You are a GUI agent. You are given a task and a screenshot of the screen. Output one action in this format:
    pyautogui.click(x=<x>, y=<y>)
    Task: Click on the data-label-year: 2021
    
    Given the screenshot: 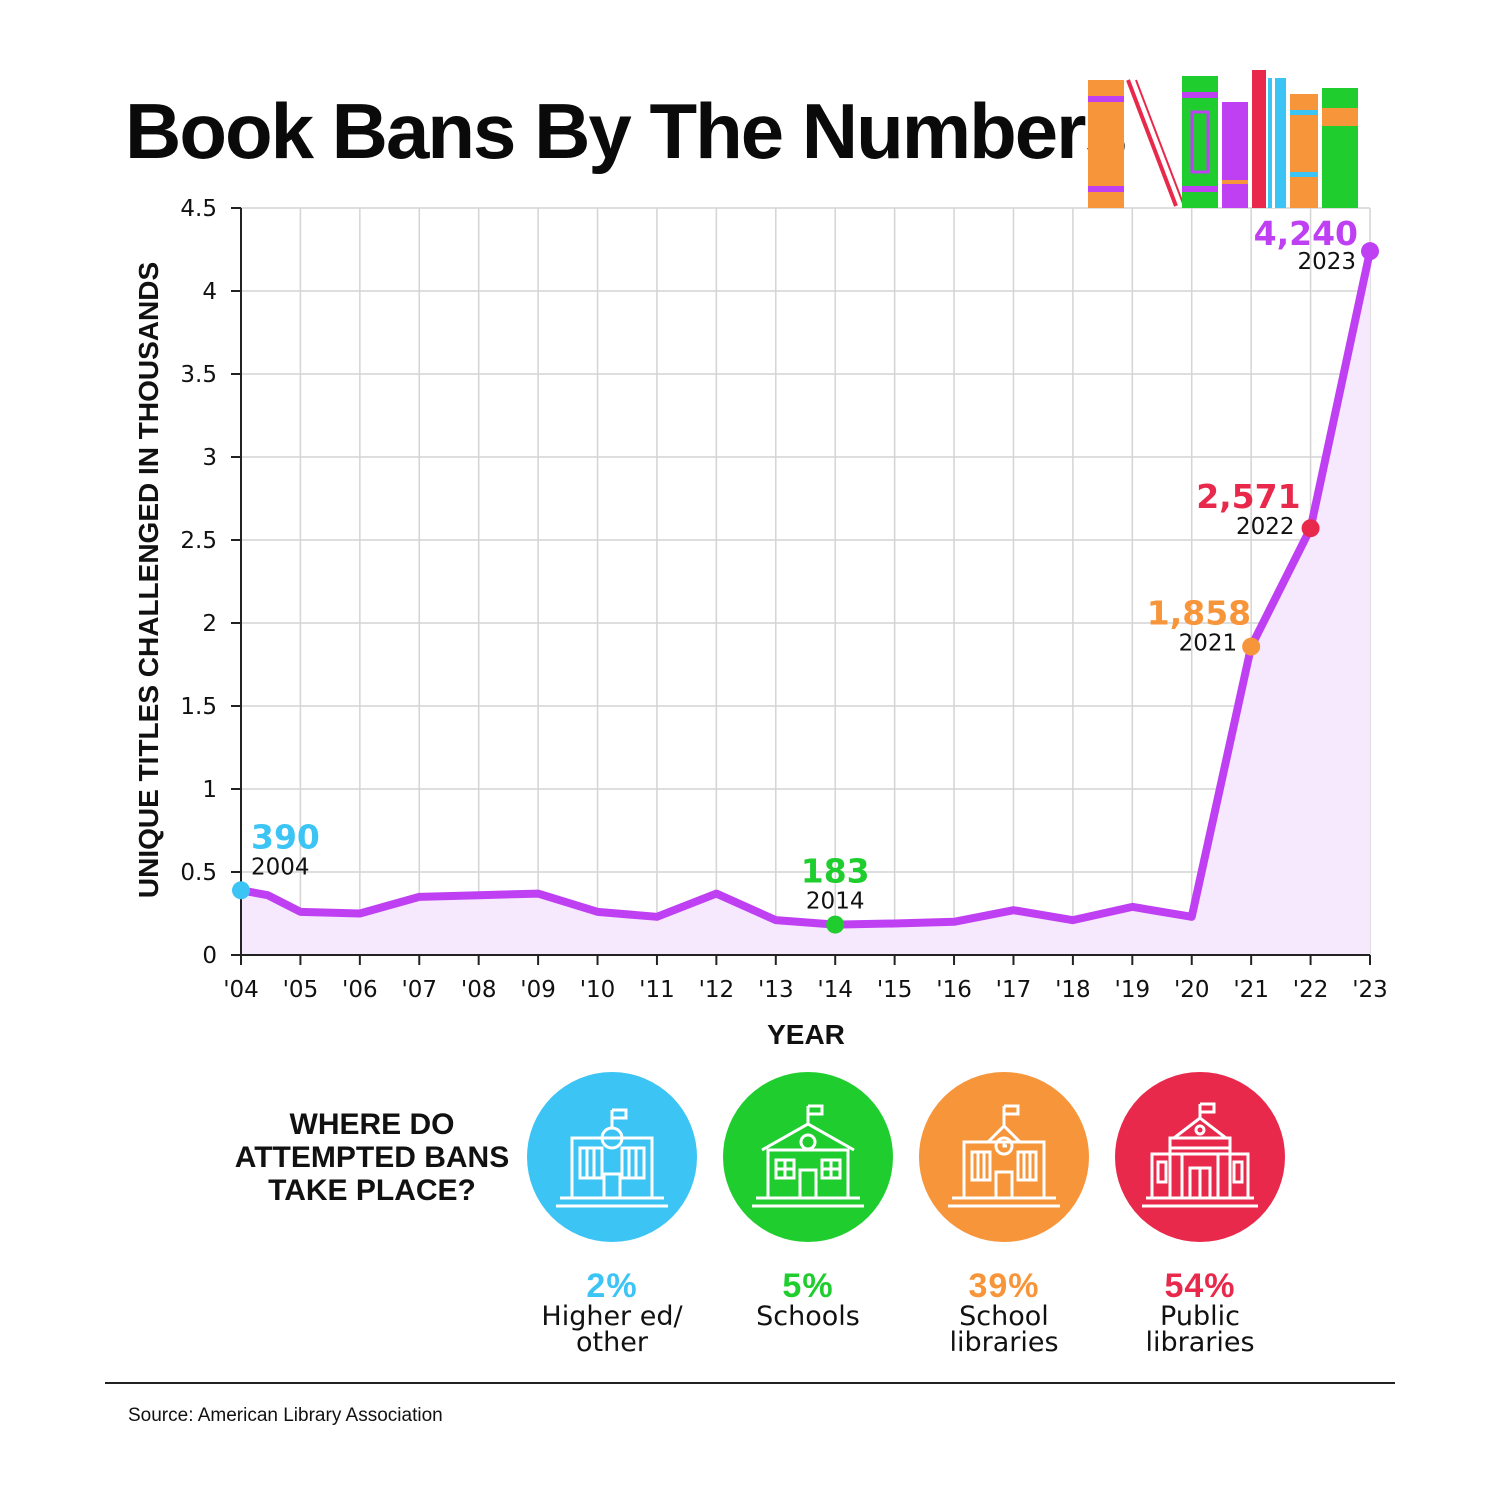 What is the action you would take?
    pyautogui.click(x=1208, y=644)
    